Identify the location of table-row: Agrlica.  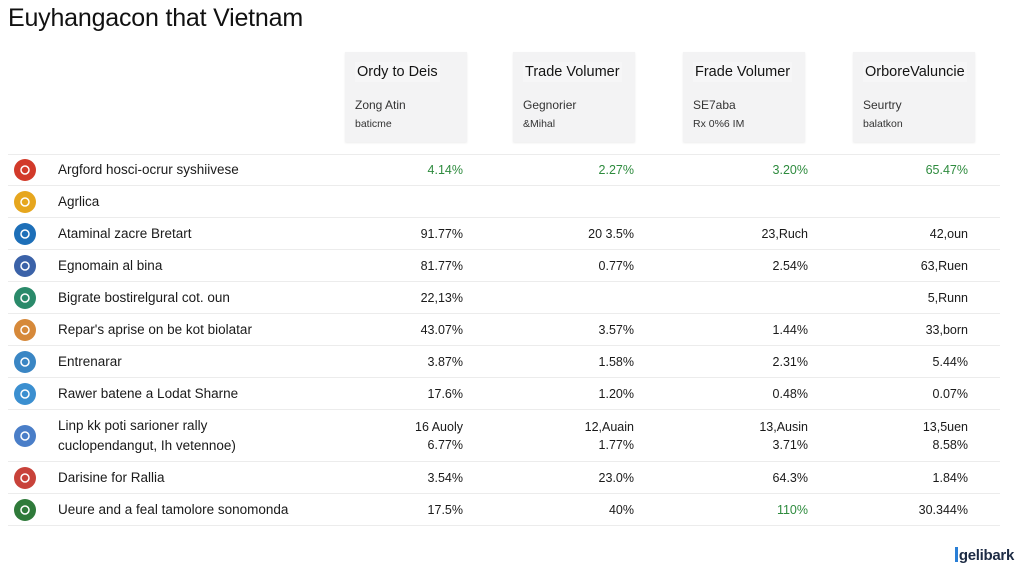
(504, 202).